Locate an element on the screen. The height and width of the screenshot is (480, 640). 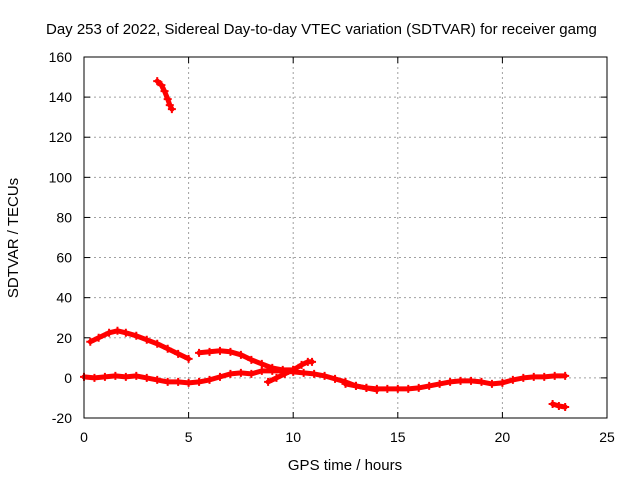
series-arc-high is located at coordinates (164, 95).